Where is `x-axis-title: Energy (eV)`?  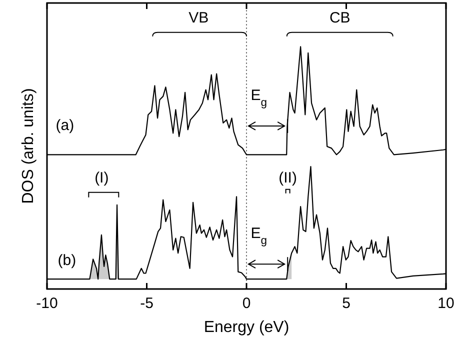
x-axis-title: Energy (eV) is located at coordinates (247, 327).